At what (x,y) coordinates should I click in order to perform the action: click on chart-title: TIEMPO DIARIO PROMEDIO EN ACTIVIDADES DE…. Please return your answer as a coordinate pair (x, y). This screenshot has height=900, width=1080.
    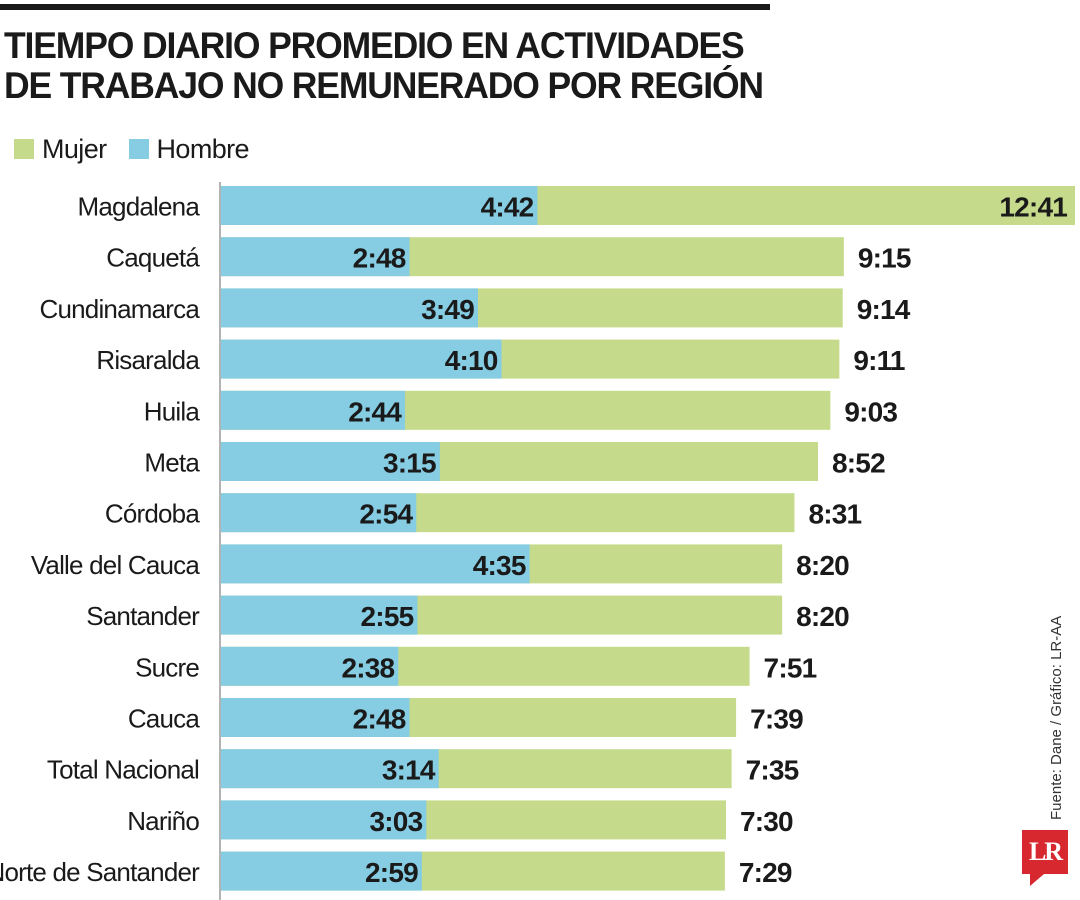
    Looking at the image, I should click on (384, 65).